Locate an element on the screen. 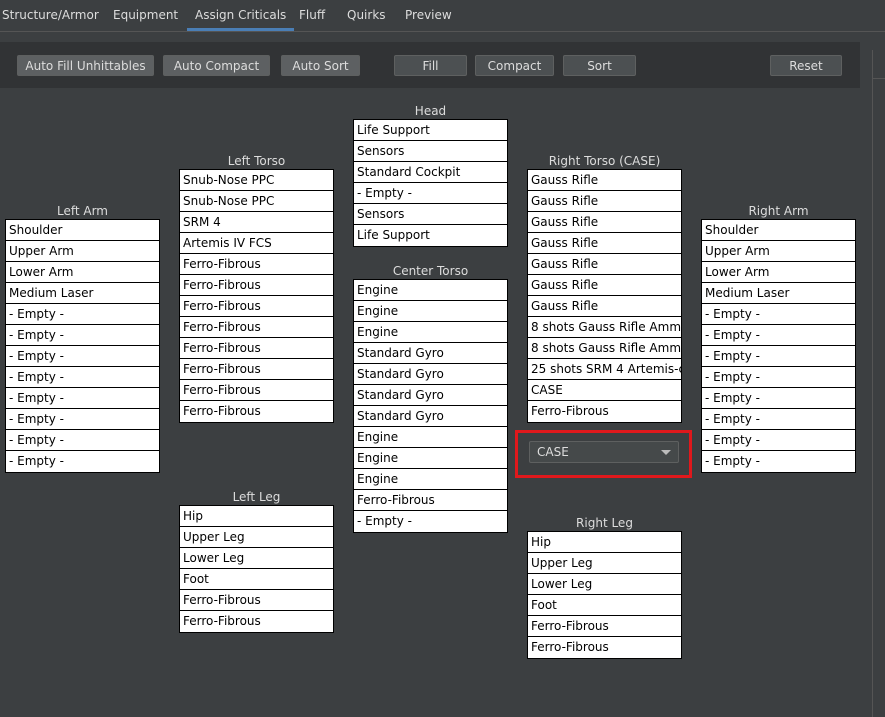 The width and height of the screenshot is (885, 717). compact-button: Compact is located at coordinates (514, 65).